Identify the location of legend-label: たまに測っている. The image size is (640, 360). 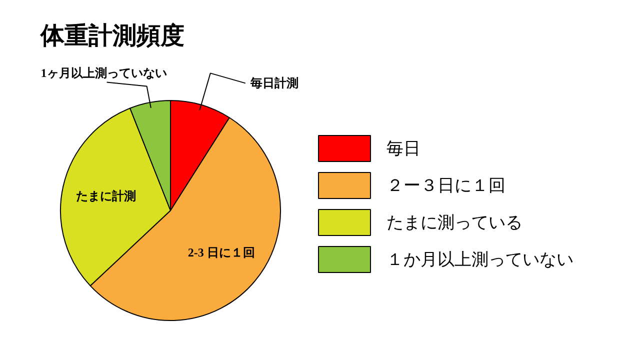
(454, 222).